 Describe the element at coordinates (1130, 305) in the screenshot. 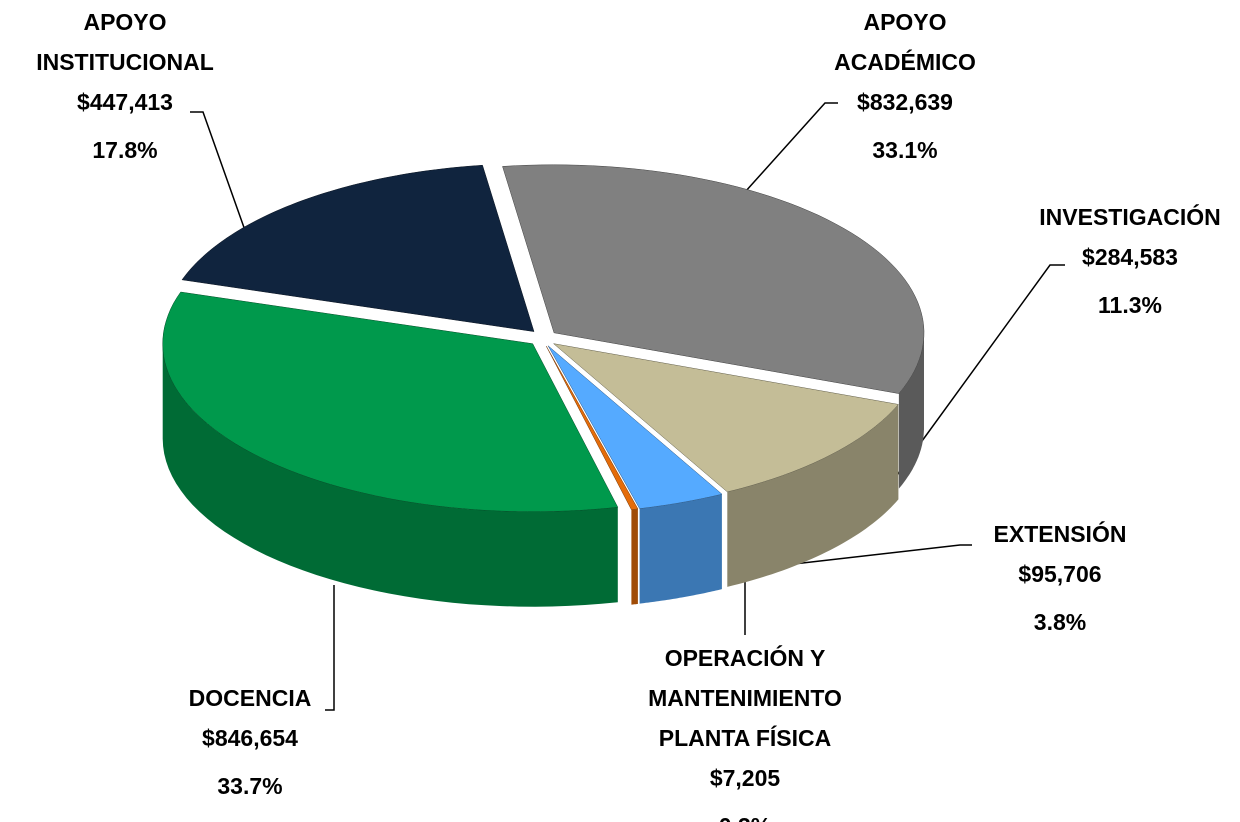

I see `percent-label: 11.3%` at that location.